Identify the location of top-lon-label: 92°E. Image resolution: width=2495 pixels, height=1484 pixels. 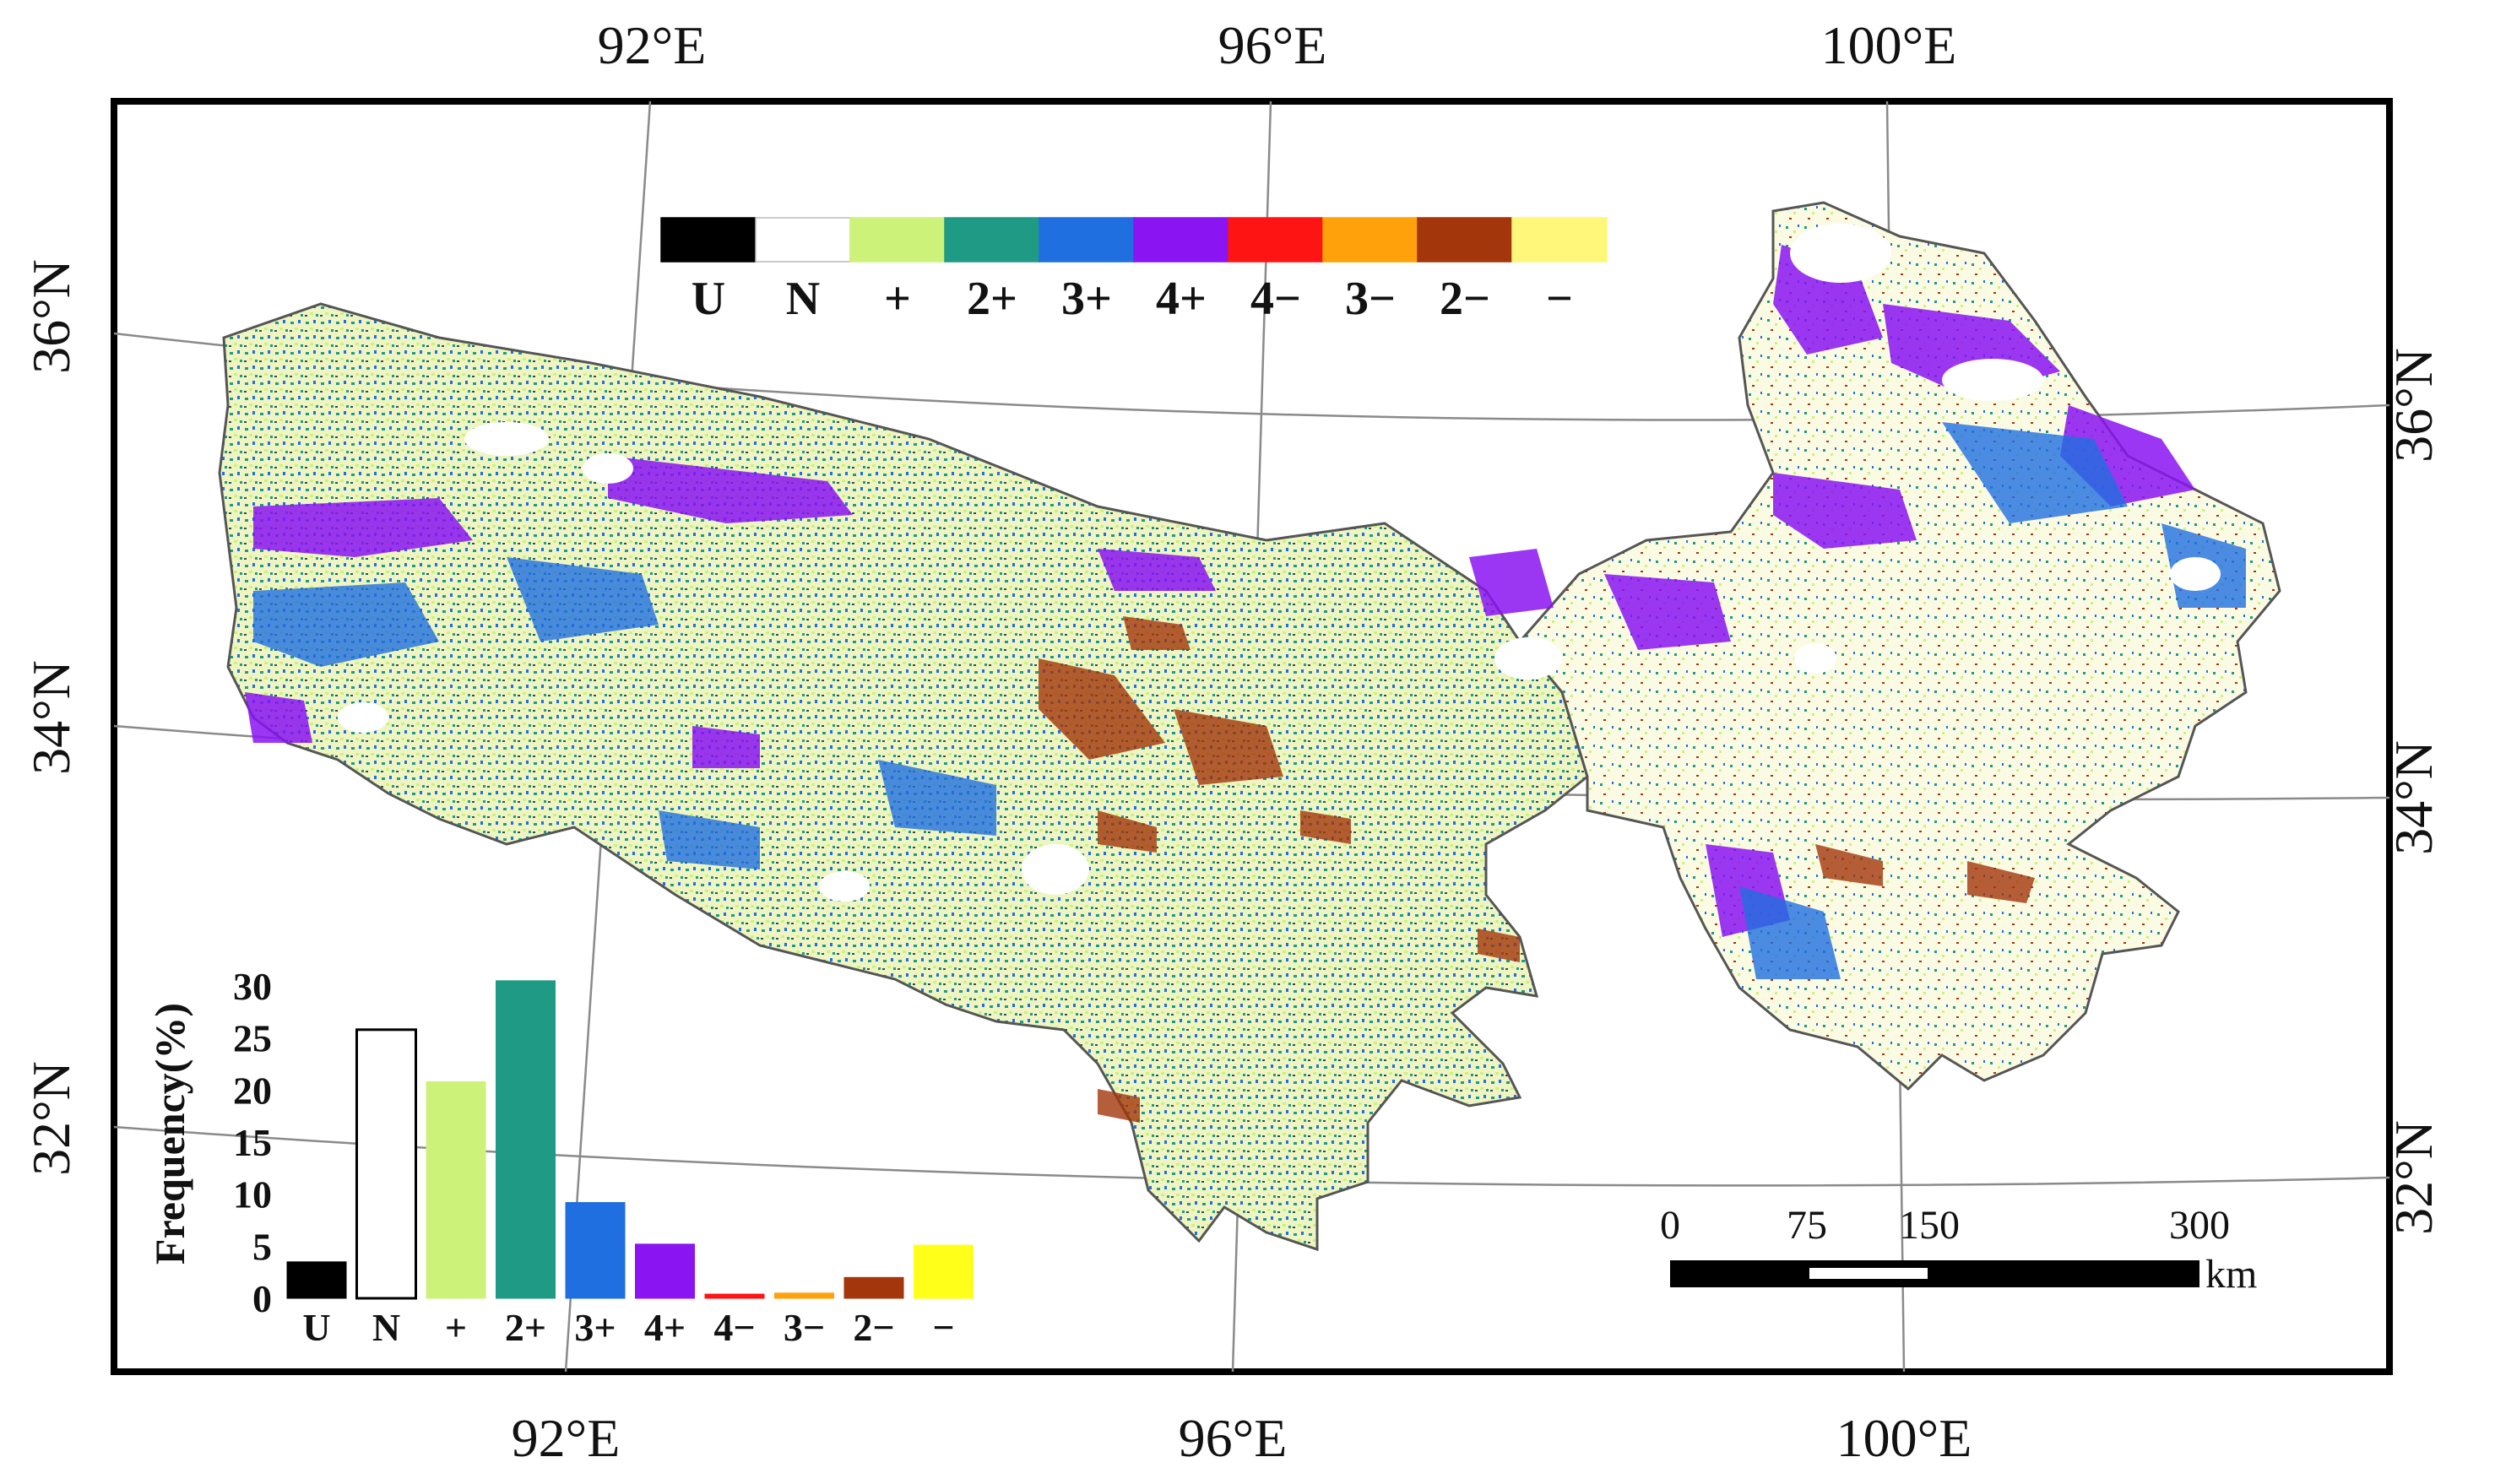
(652, 45).